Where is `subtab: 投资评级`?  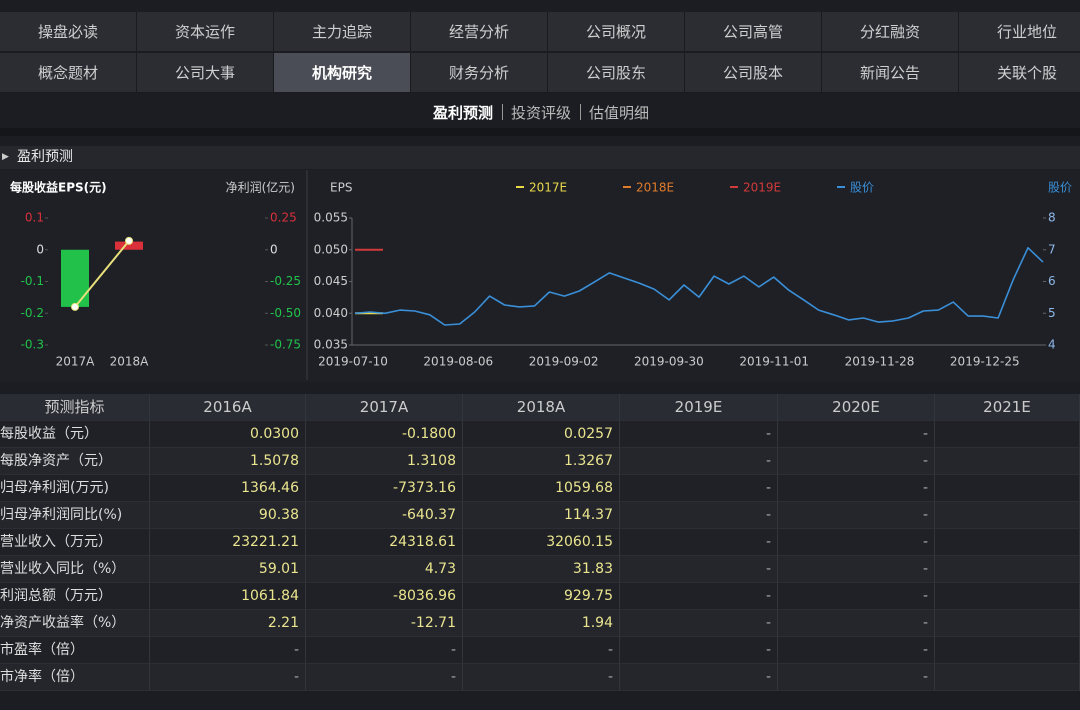 subtab: 投资评级 is located at coordinates (541, 113).